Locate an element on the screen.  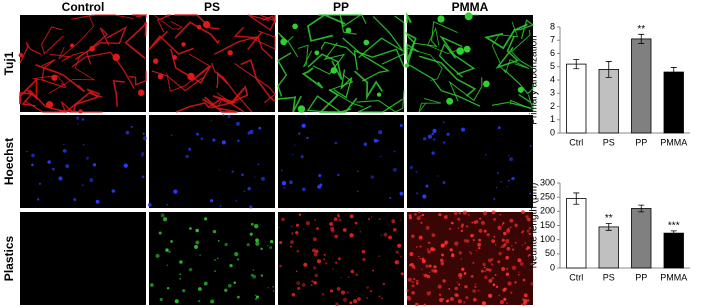
x-tick-label: PMMA is located at coordinates (673, 277).